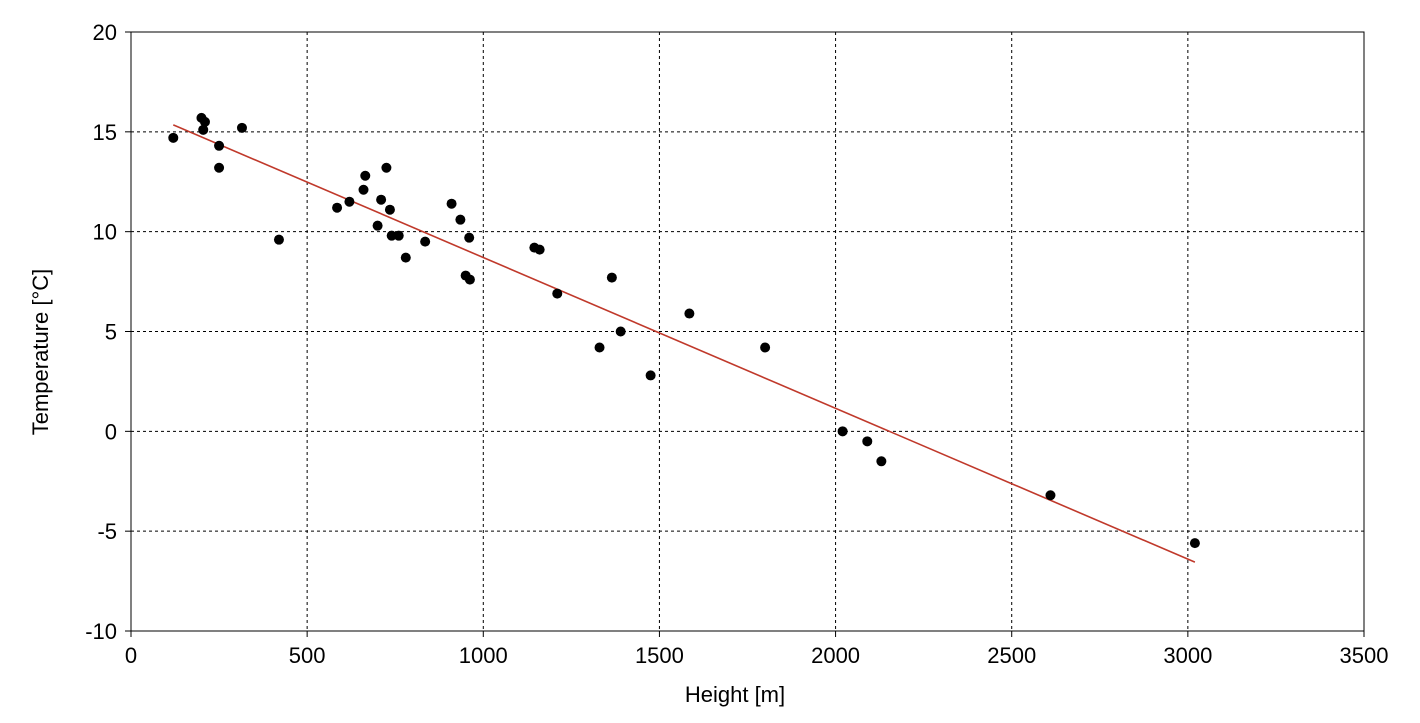 This screenshot has width=1420, height=723. Describe the element at coordinates (105, 132) in the screenshot. I see `y-tick-label: 15` at that location.